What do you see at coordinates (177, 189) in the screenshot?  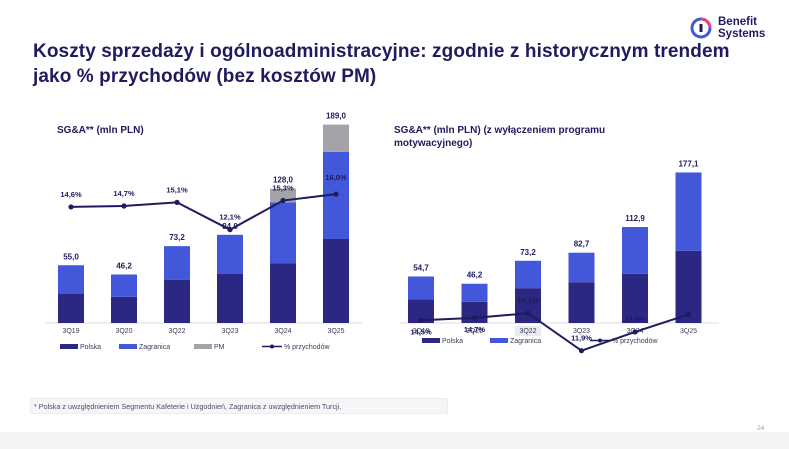 I see `chart-1-line-label-3q22: 15,1%` at bounding box center [177, 189].